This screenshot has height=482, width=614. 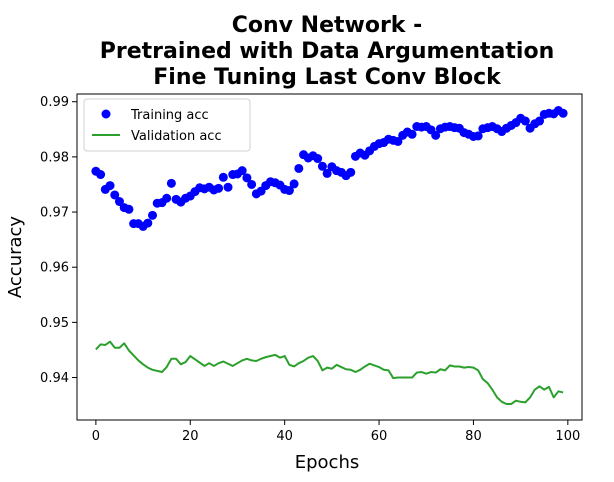 What do you see at coordinates (329, 372) in the screenshot?
I see `series-line-validation-acc` at bounding box center [329, 372].